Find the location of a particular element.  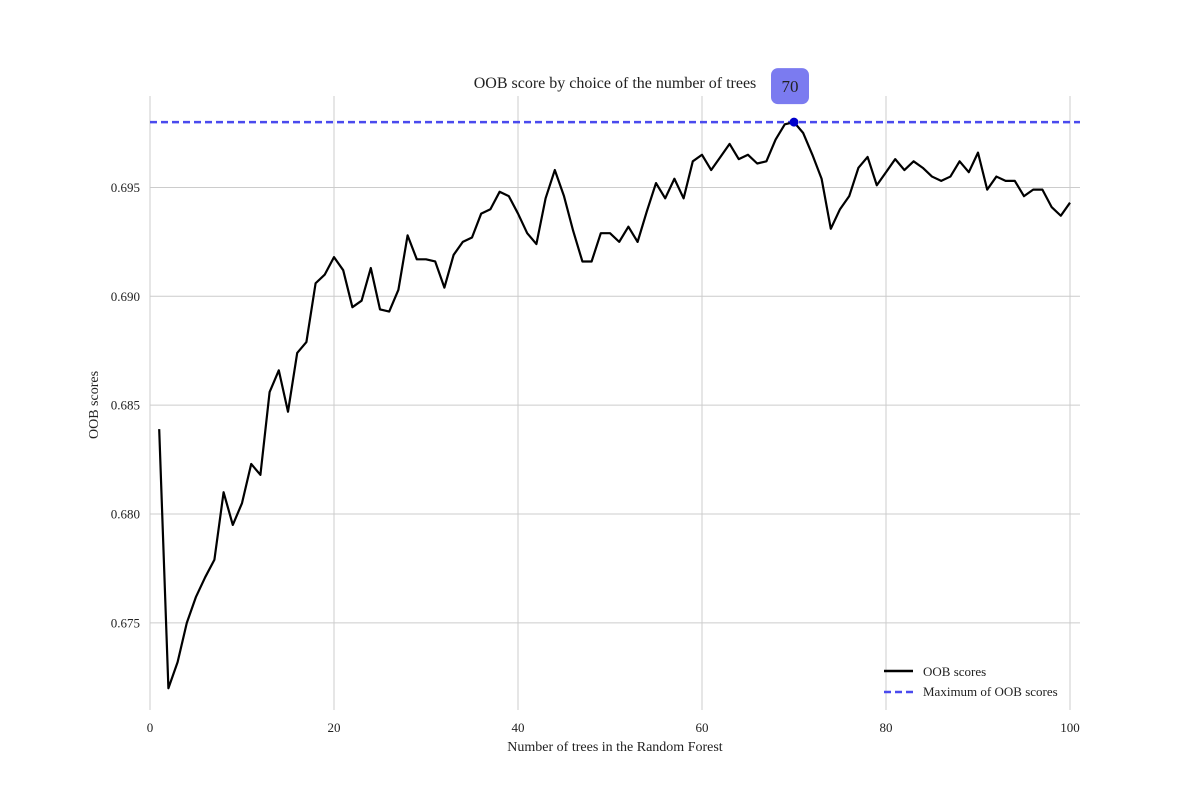

annotations: 70 is located at coordinates (790, 97).